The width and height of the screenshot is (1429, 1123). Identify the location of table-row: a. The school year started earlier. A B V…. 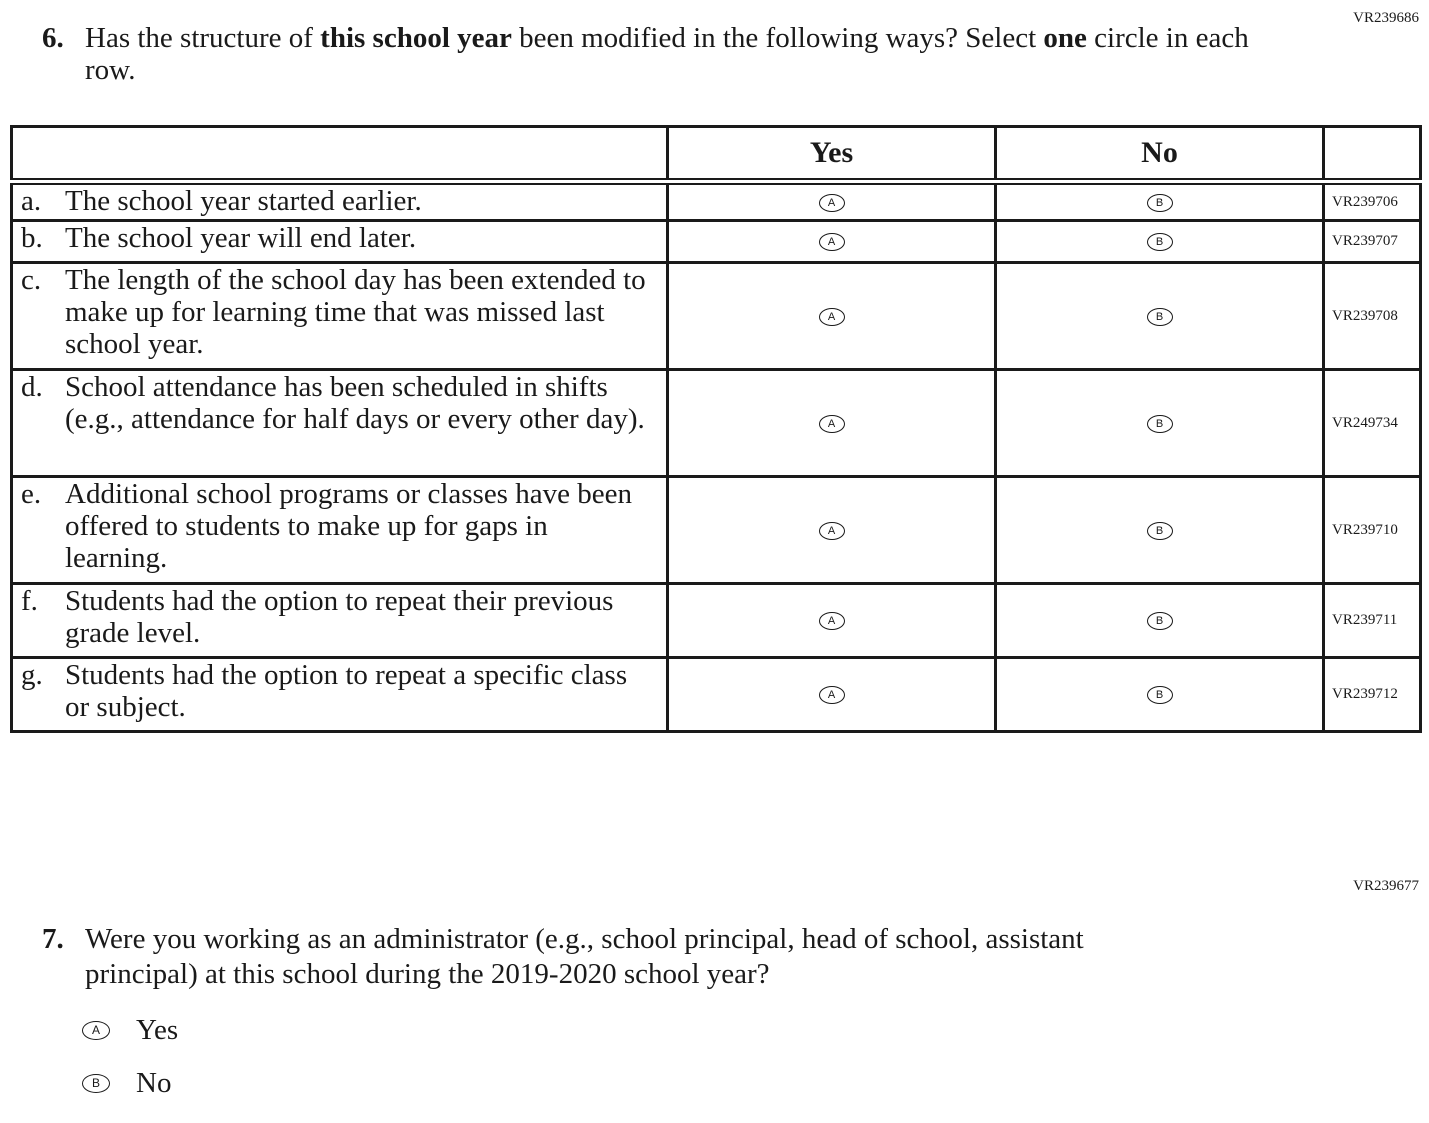
(716, 200).